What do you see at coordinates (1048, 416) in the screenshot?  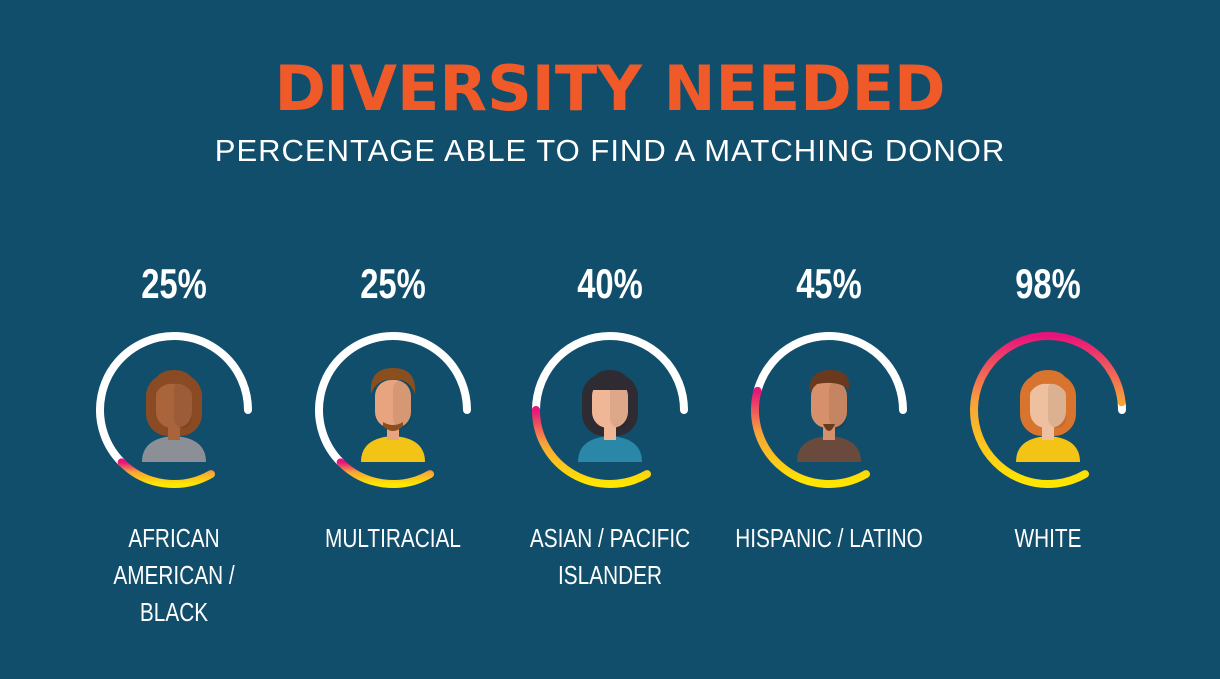 I see `white-woman-icon` at bounding box center [1048, 416].